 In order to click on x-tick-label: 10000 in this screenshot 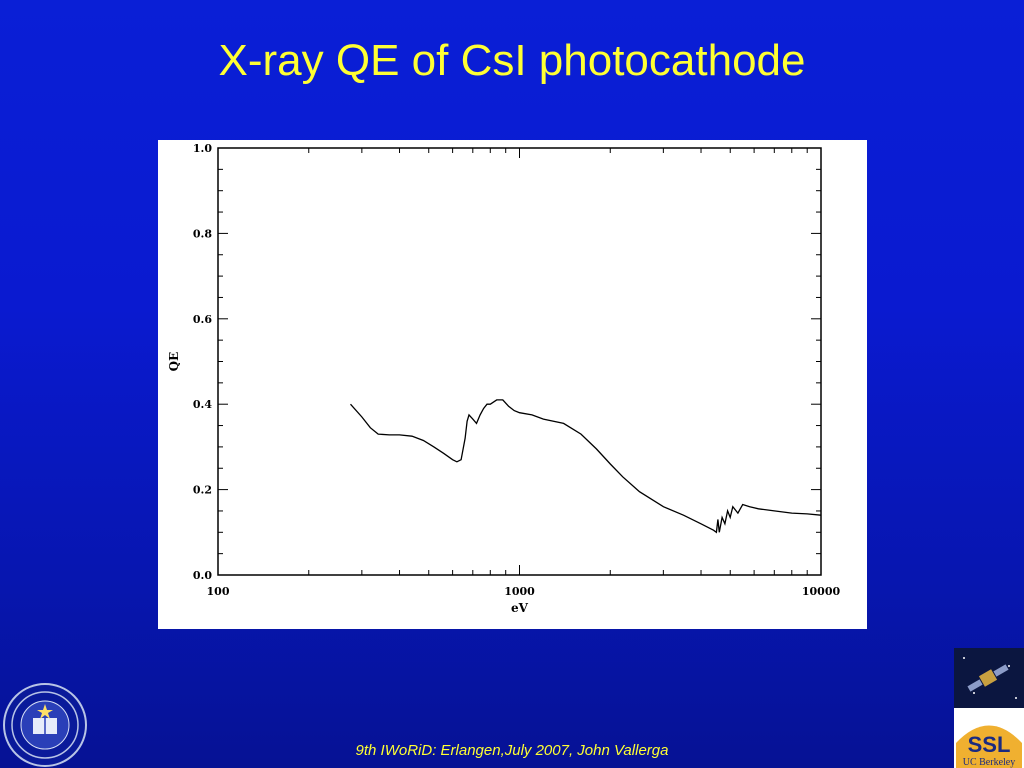, I will do `click(821, 591)`.